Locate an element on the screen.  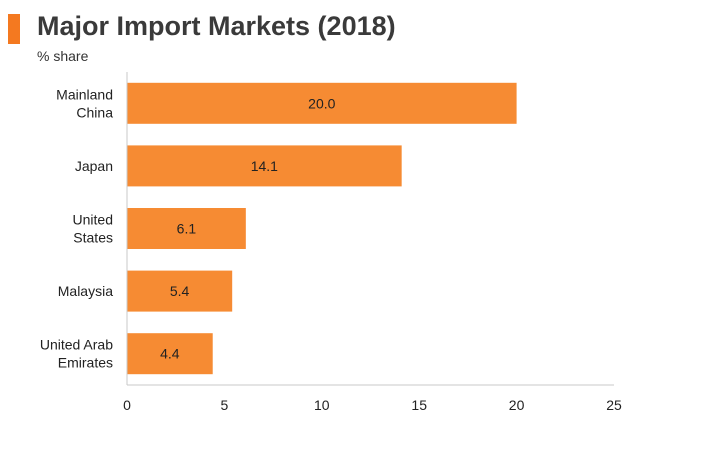
category-label-3: Malaysia is located at coordinates (85, 291).